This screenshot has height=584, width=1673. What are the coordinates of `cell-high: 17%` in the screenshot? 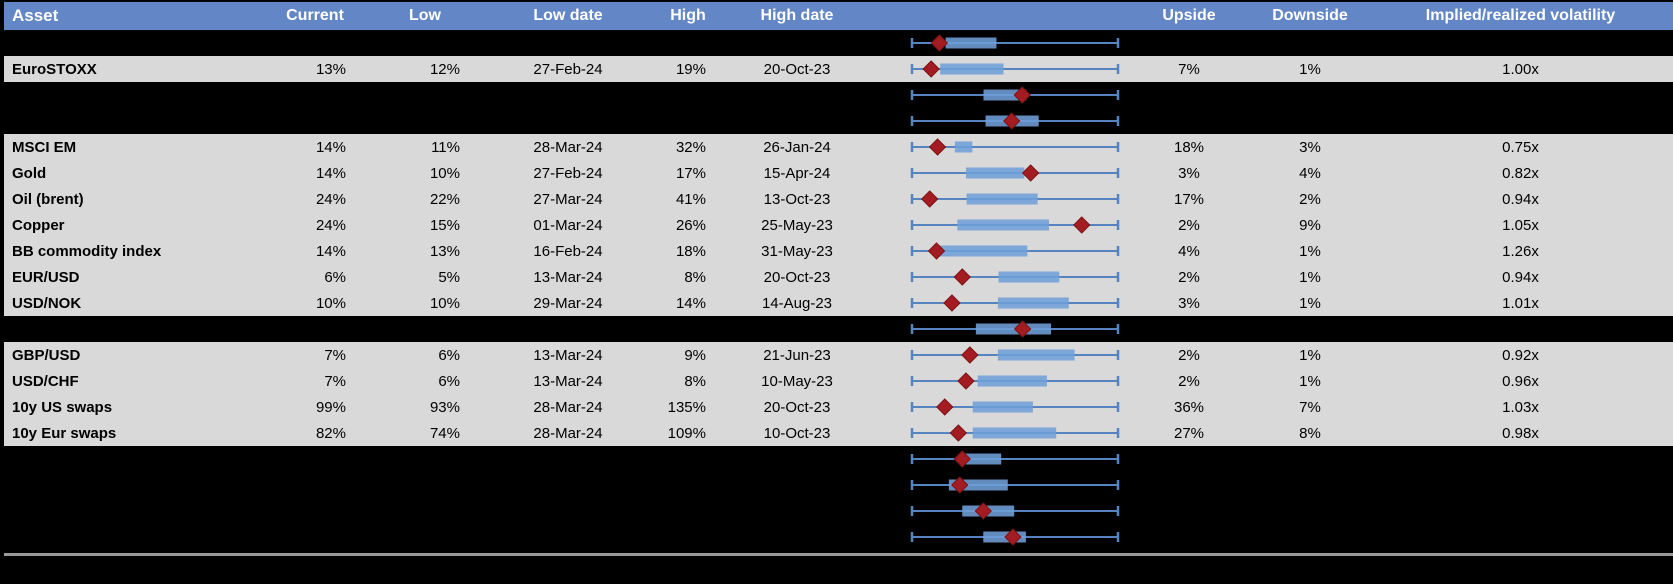 It's located at (690, 173).